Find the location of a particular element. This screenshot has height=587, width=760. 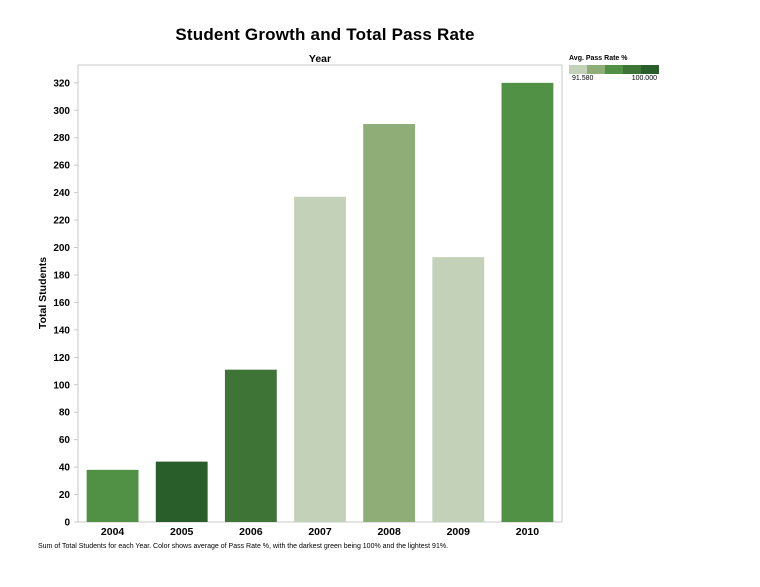

y-tick-label: 320 is located at coordinates (61, 83).